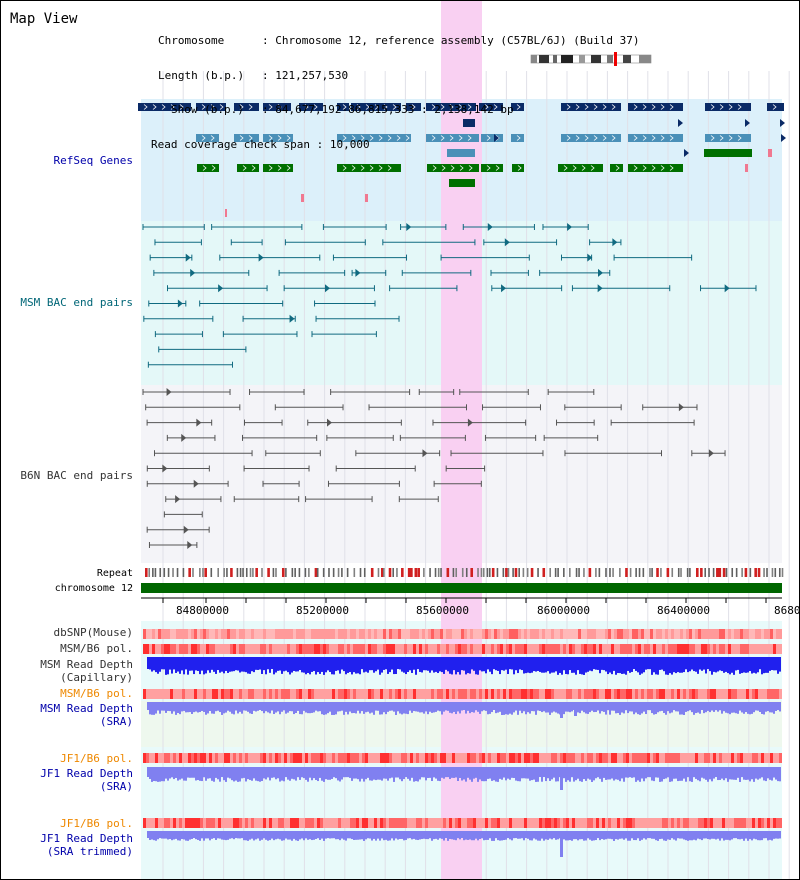 Image resolution: width=800 pixels, height=880 pixels. What do you see at coordinates (76, 475) in the screenshot?
I see `track-label-b6n-bac: B6N BAC end pairs` at bounding box center [76, 475].